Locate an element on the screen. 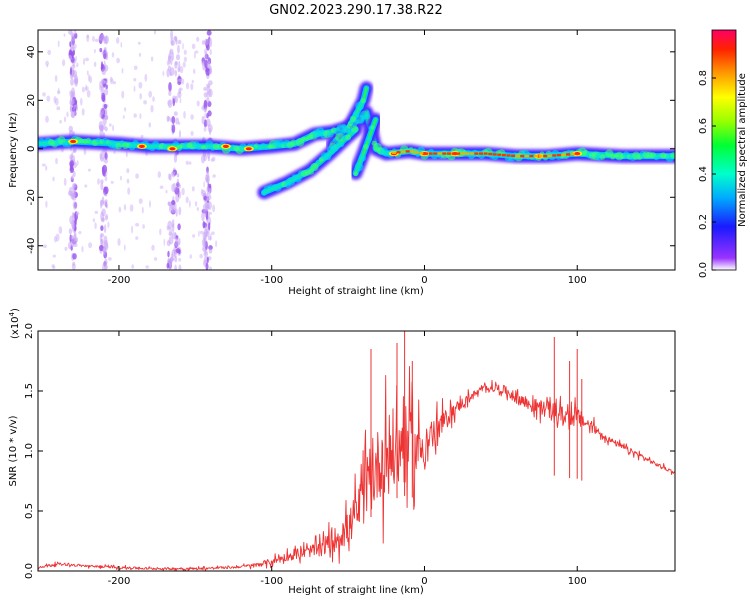 The image size is (750, 604). y-tick-label: 20 is located at coordinates (31, 100).